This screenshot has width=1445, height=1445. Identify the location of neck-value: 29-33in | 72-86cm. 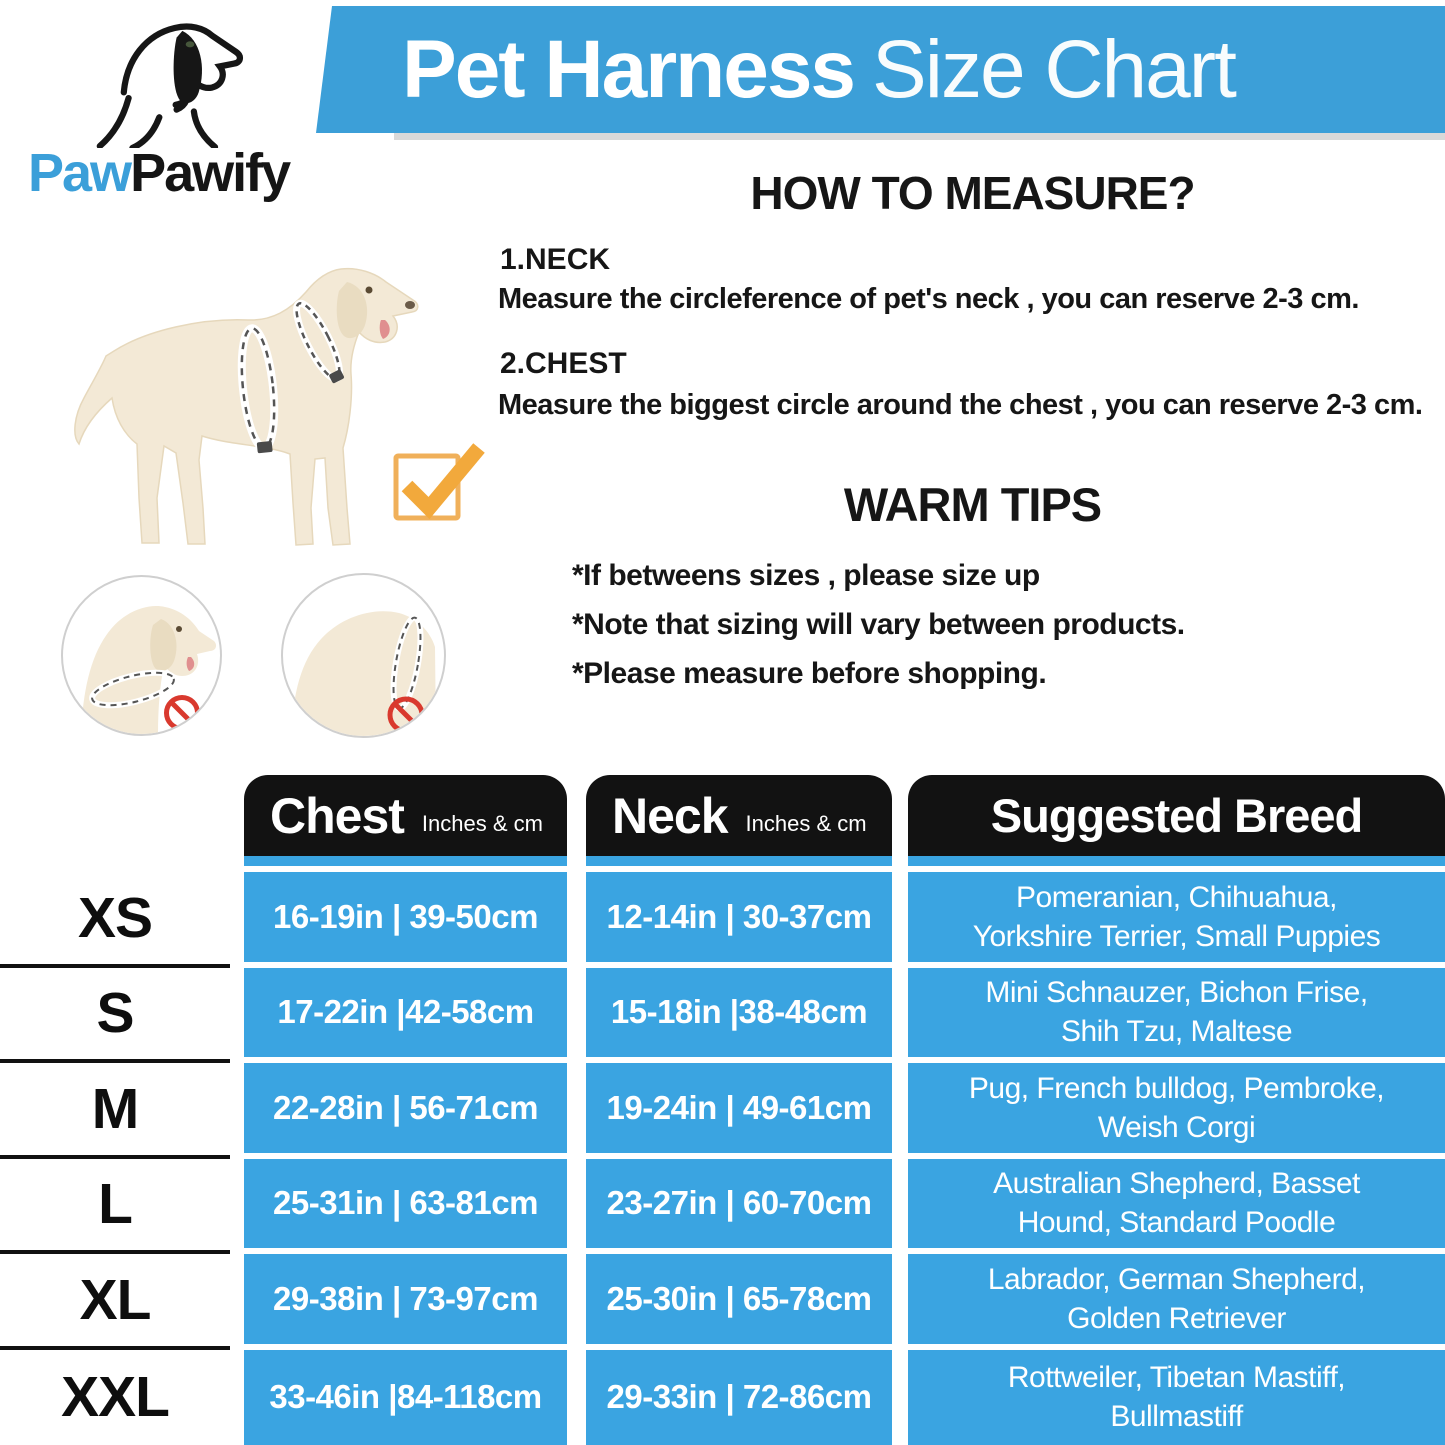
(739, 1397).